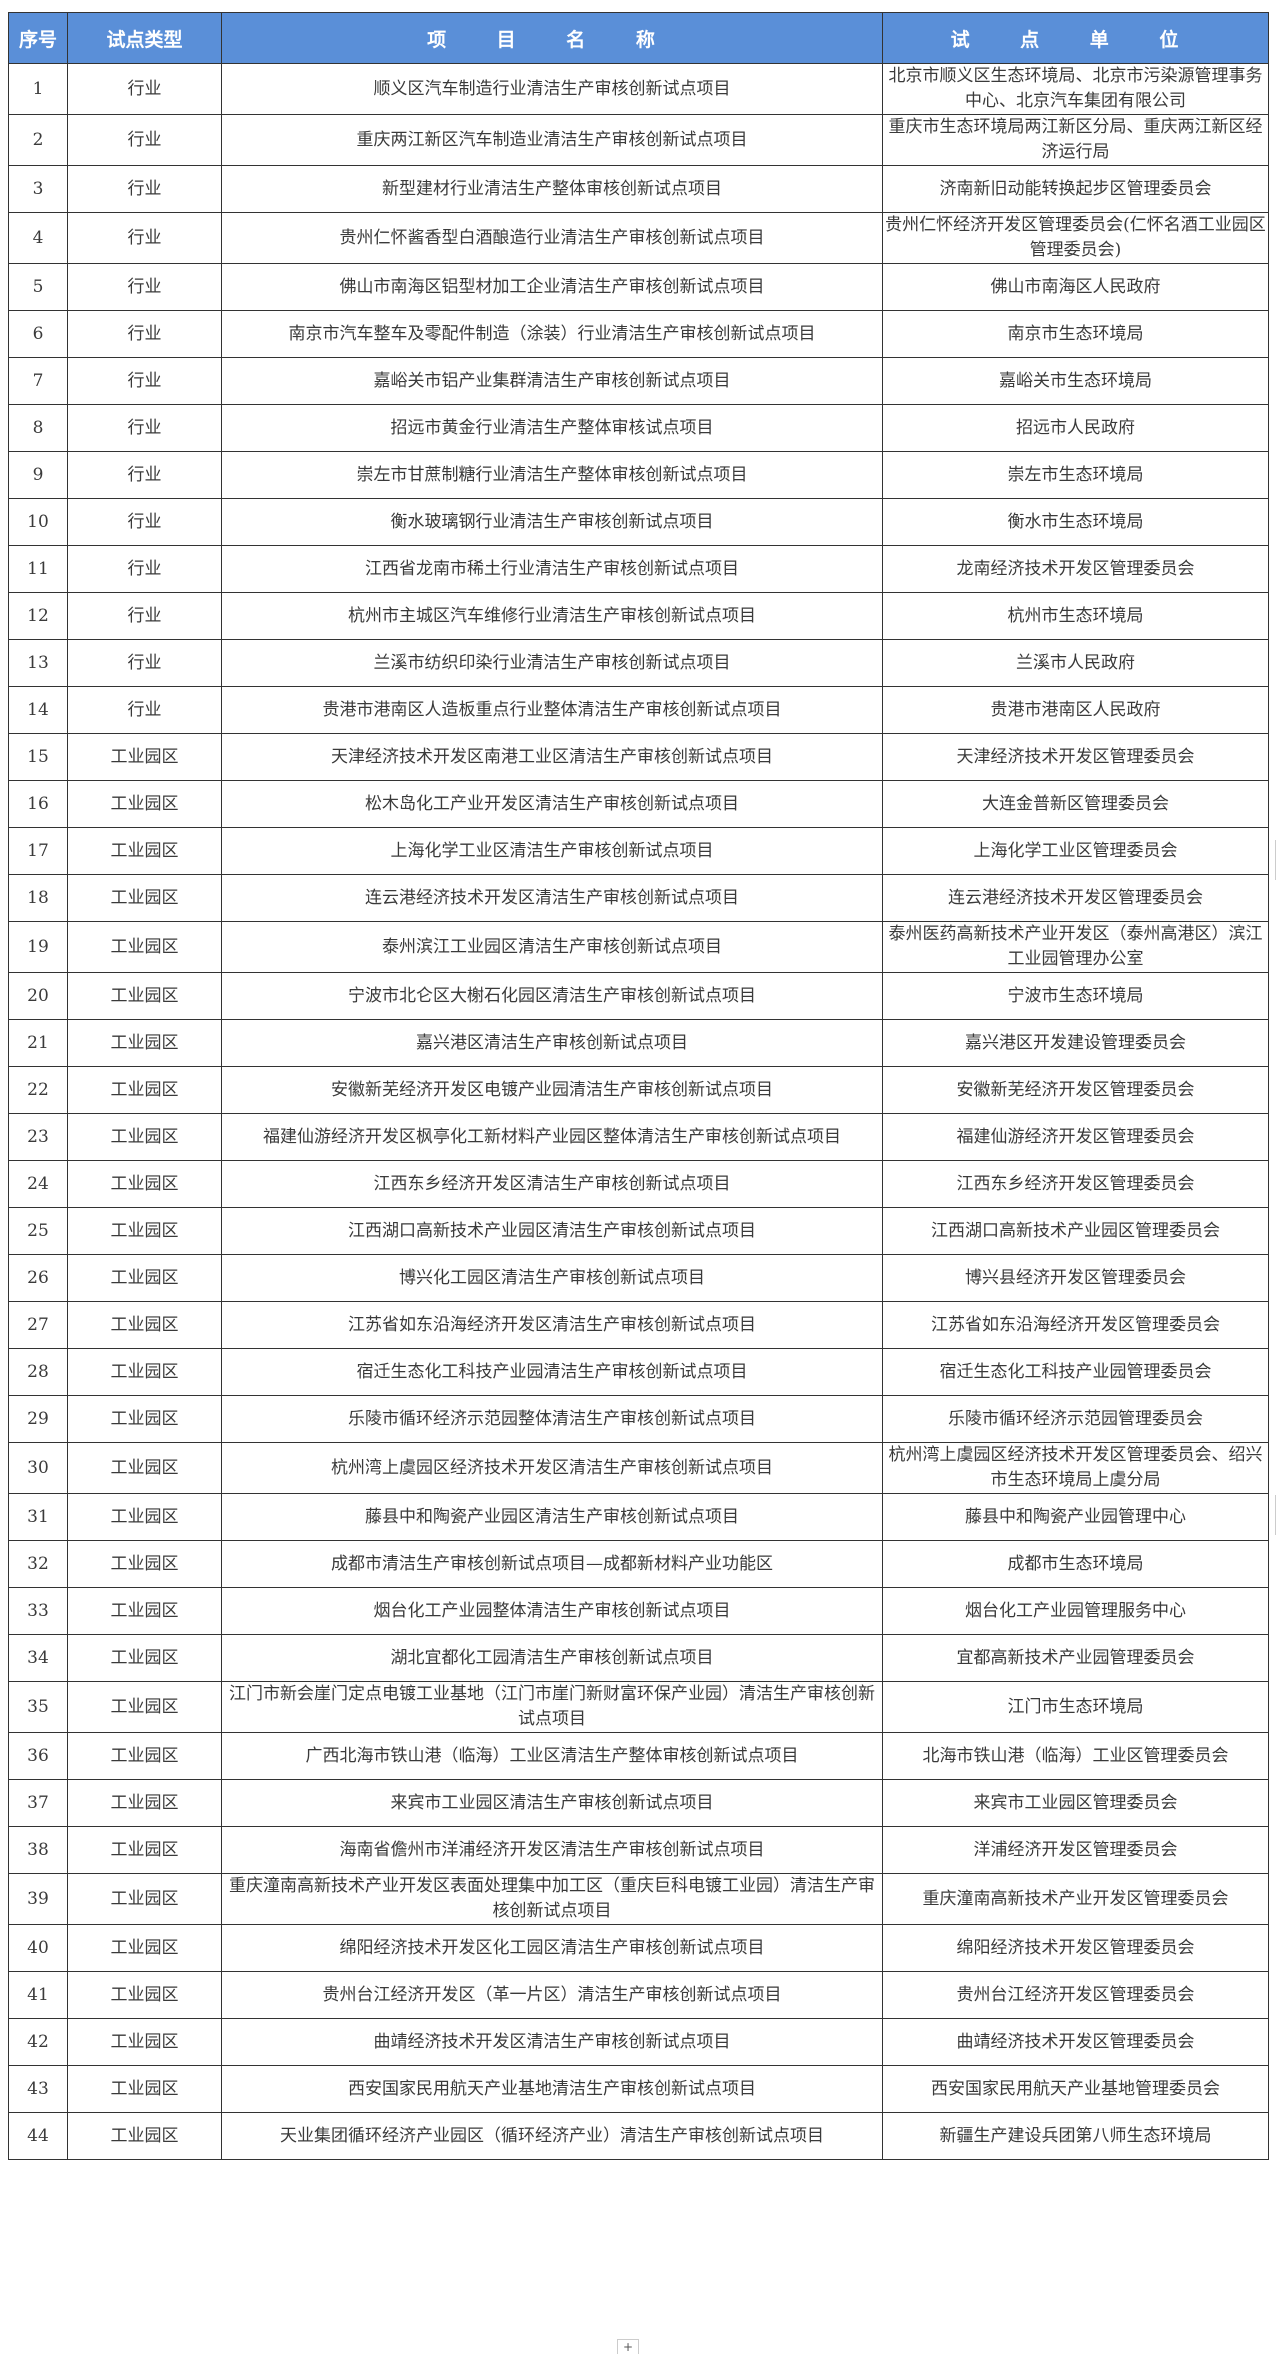 This screenshot has height=2354, width=1280. What do you see at coordinates (1075, 1850) in the screenshot?
I see `pilot-unit: 洋浦经济开发区管理委员会` at bounding box center [1075, 1850].